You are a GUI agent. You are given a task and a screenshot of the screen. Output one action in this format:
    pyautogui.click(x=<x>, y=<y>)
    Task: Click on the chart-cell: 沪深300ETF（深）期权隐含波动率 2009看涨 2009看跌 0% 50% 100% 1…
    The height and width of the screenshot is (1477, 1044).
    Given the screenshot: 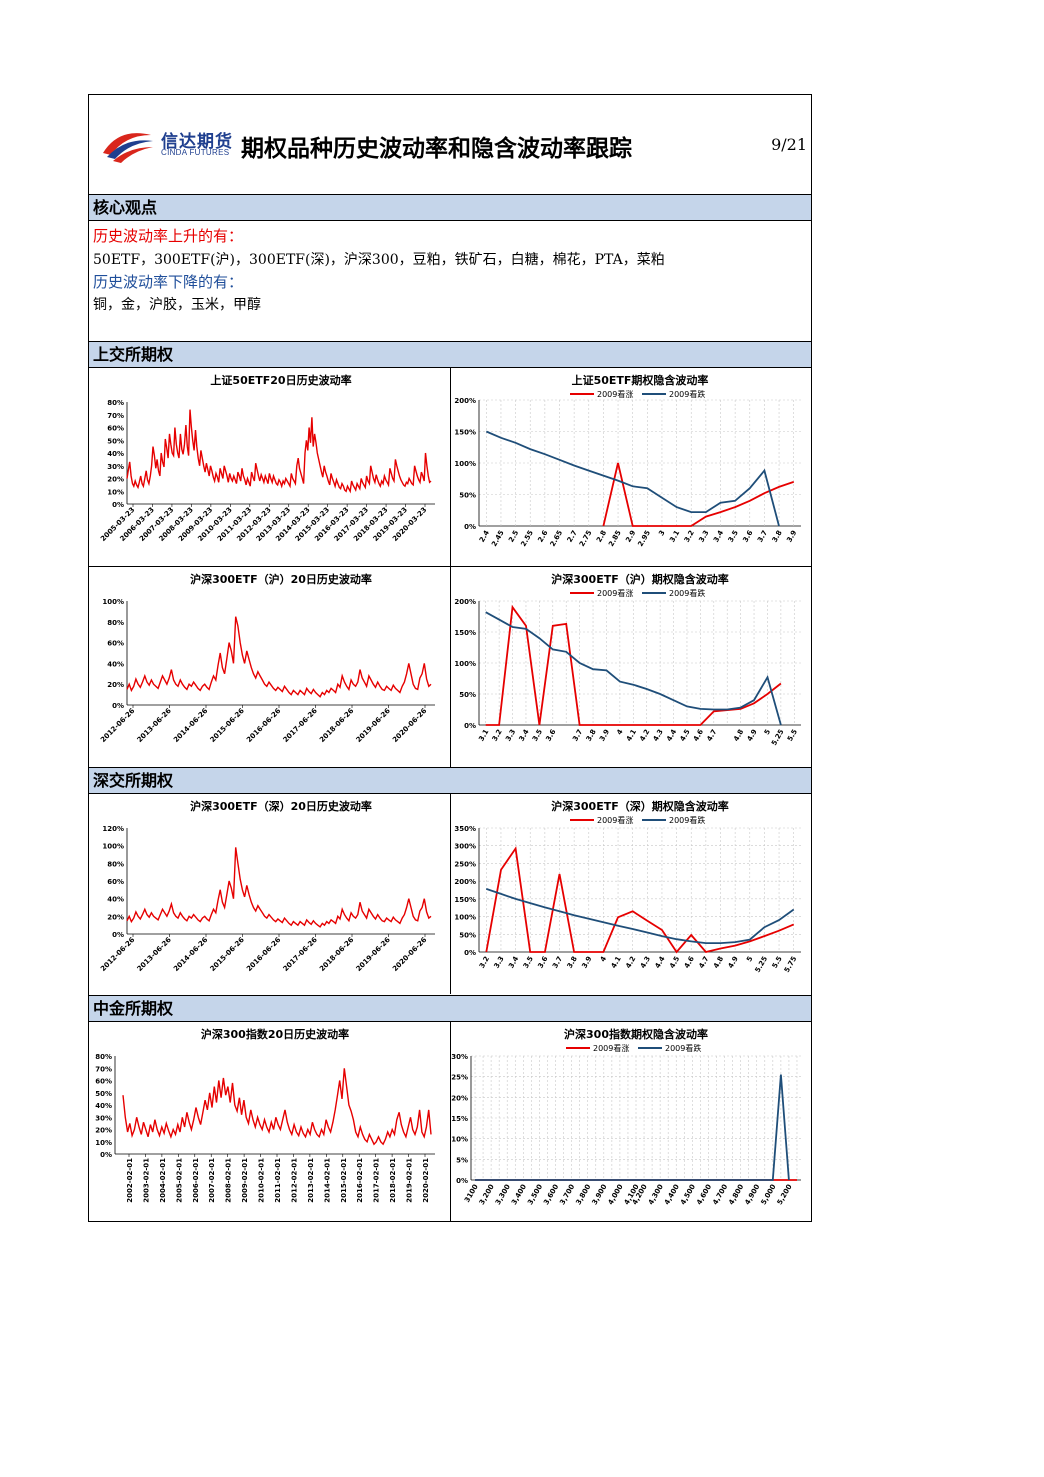 What is the action you would take?
    pyautogui.click(x=632, y=894)
    